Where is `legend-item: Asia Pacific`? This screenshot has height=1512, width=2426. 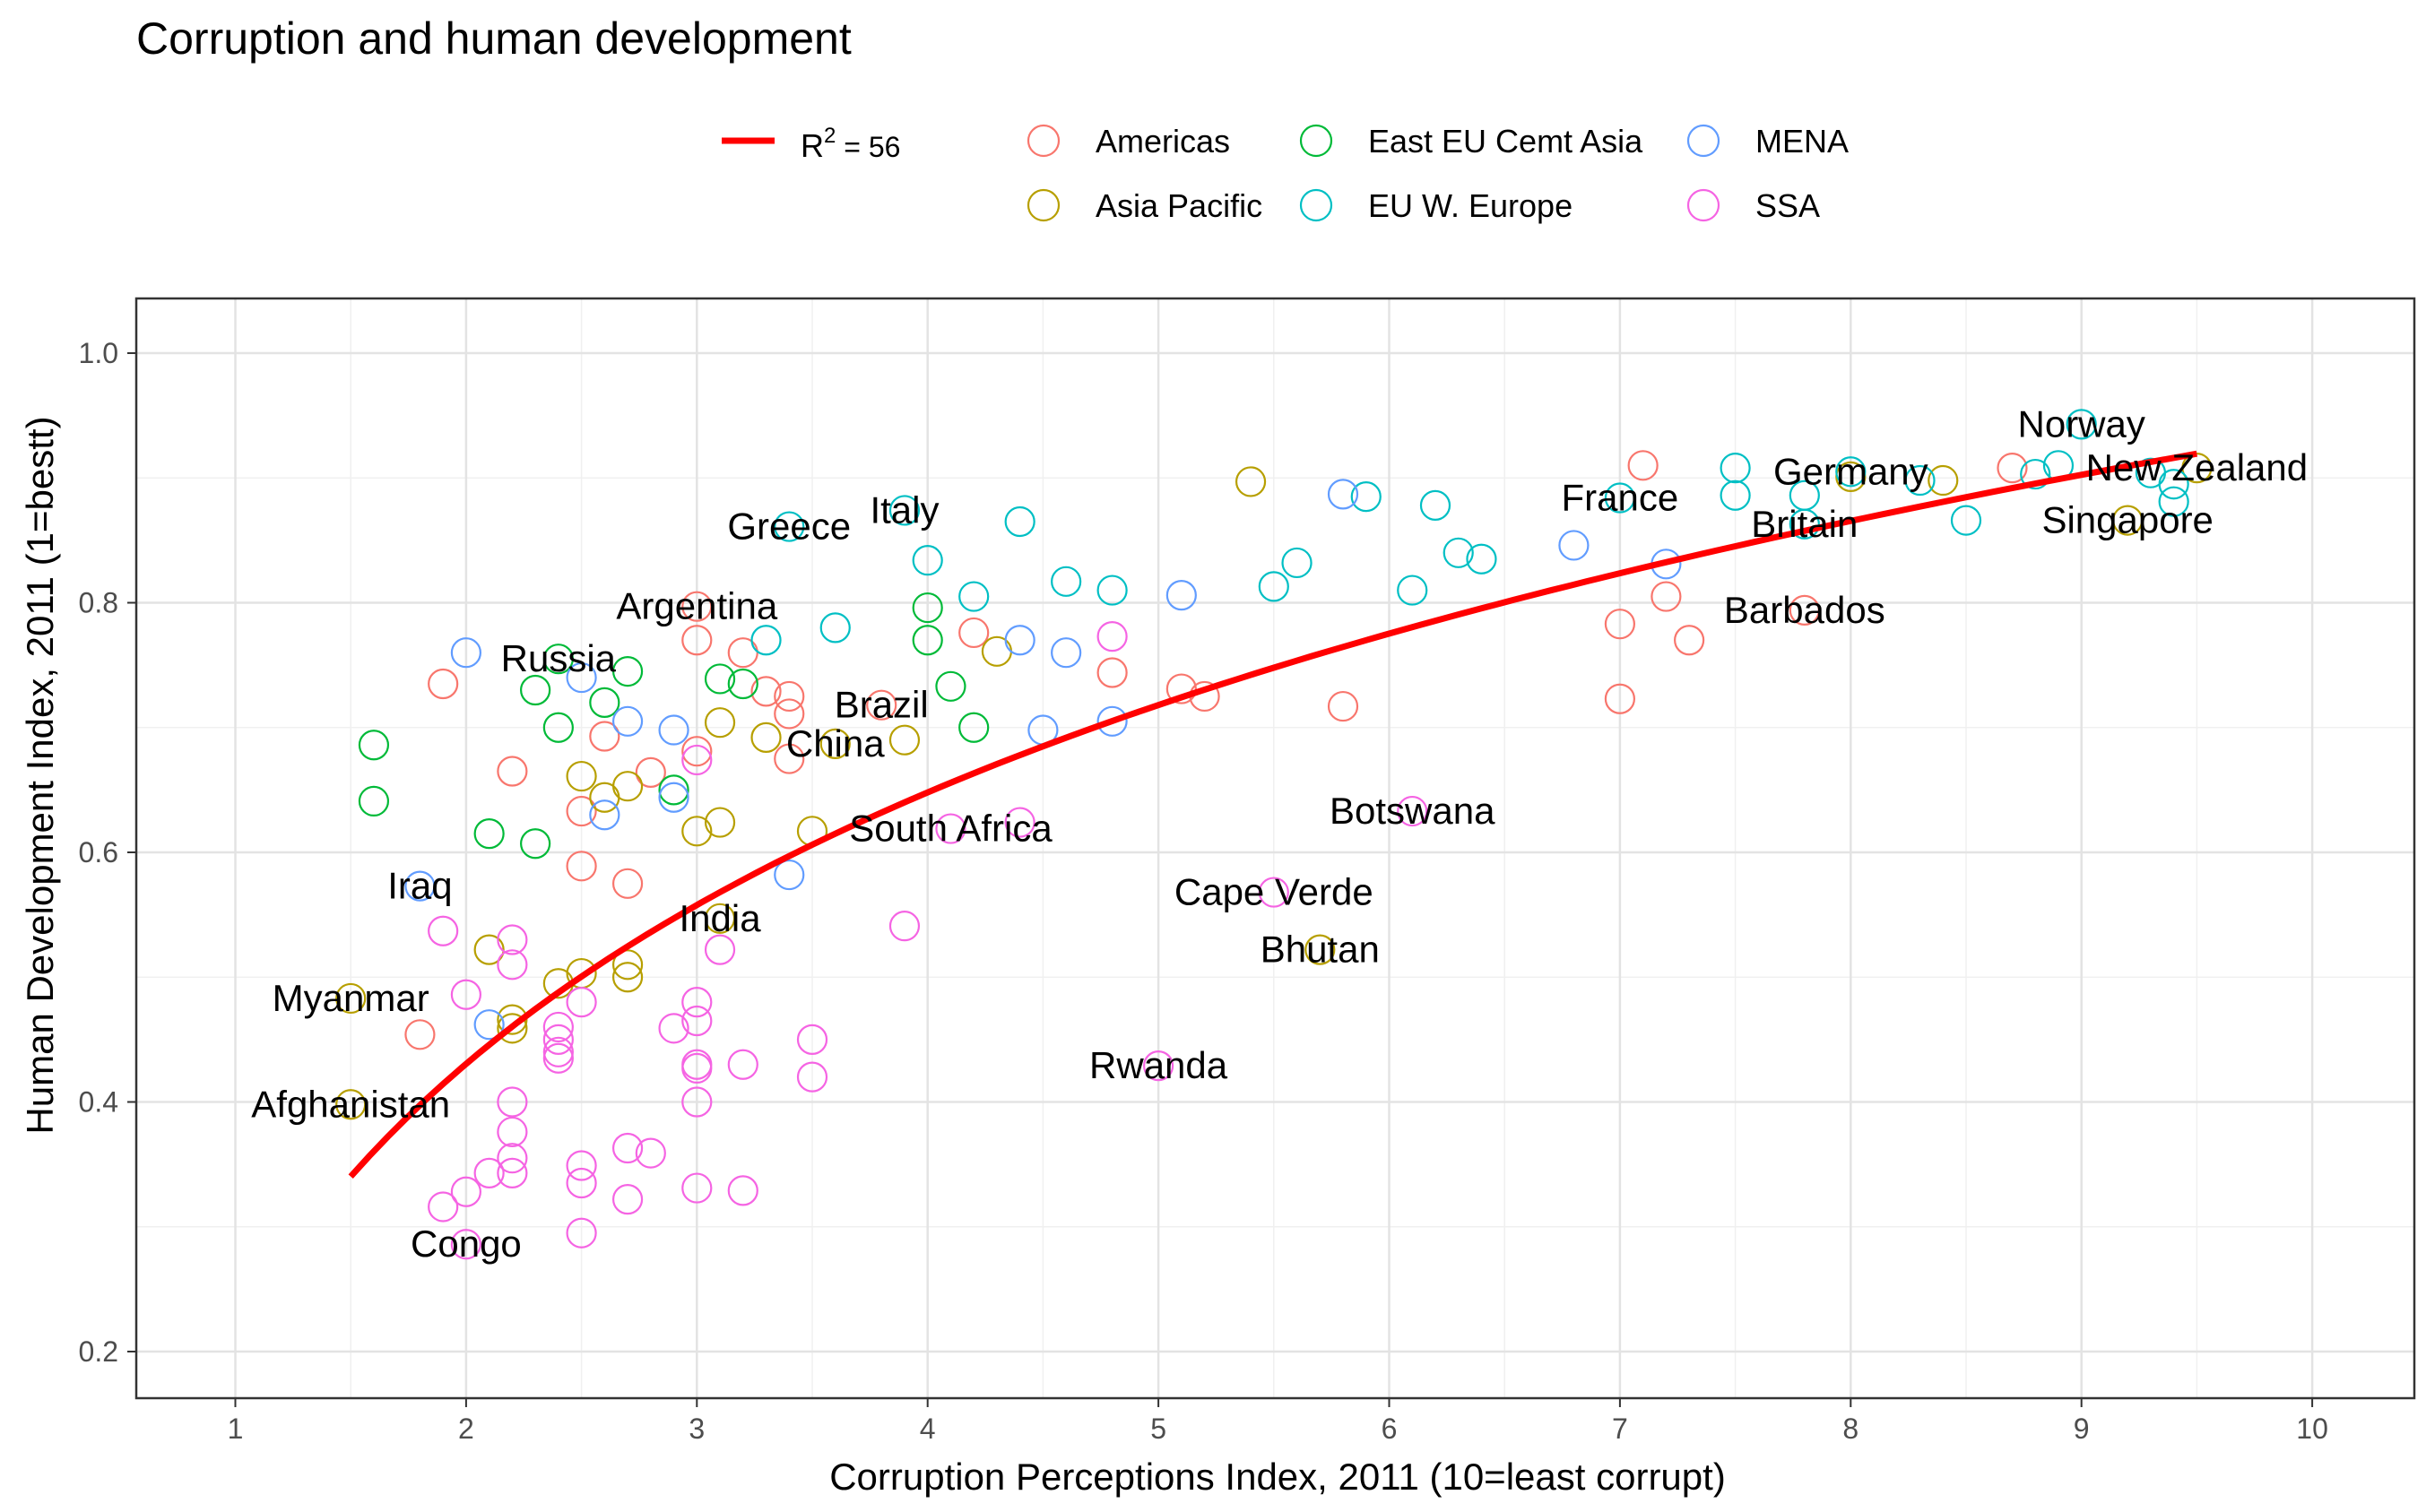 legend-item: Asia Pacific is located at coordinates (1144, 205).